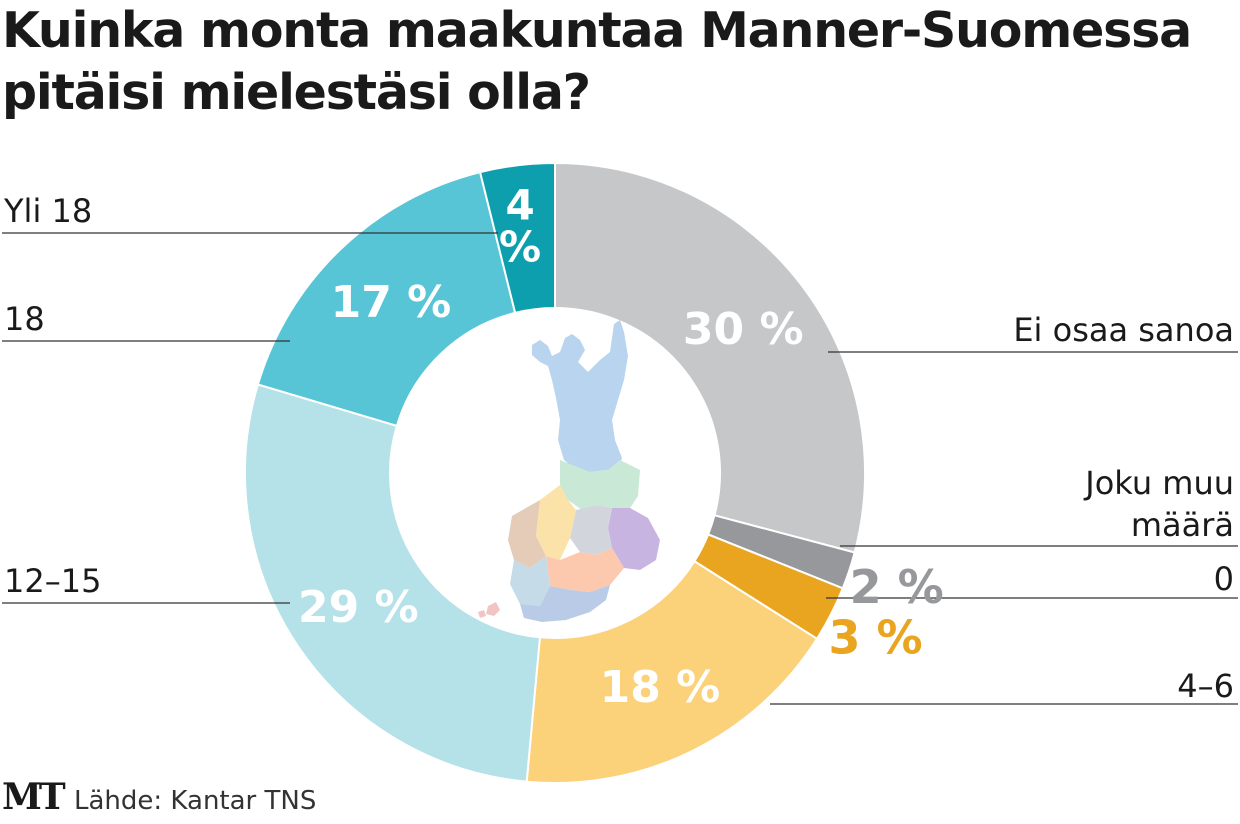 This screenshot has height=824, width=1240. Describe the element at coordinates (875, 637) in the screenshot. I see `slice-value-label-2: 3 %` at that location.